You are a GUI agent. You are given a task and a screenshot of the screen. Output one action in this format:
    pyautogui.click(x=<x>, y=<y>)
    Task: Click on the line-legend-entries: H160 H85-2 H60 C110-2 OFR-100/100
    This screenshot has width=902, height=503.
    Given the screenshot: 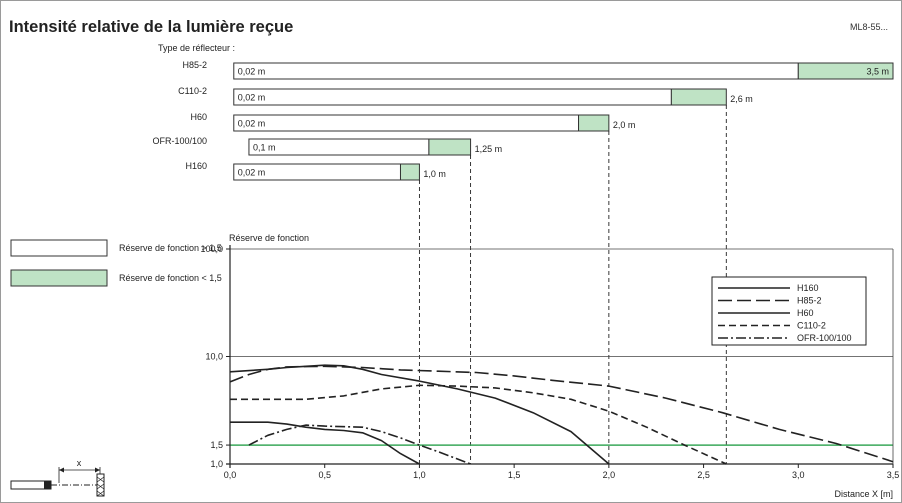 What is the action you would take?
    pyautogui.click(x=785, y=313)
    